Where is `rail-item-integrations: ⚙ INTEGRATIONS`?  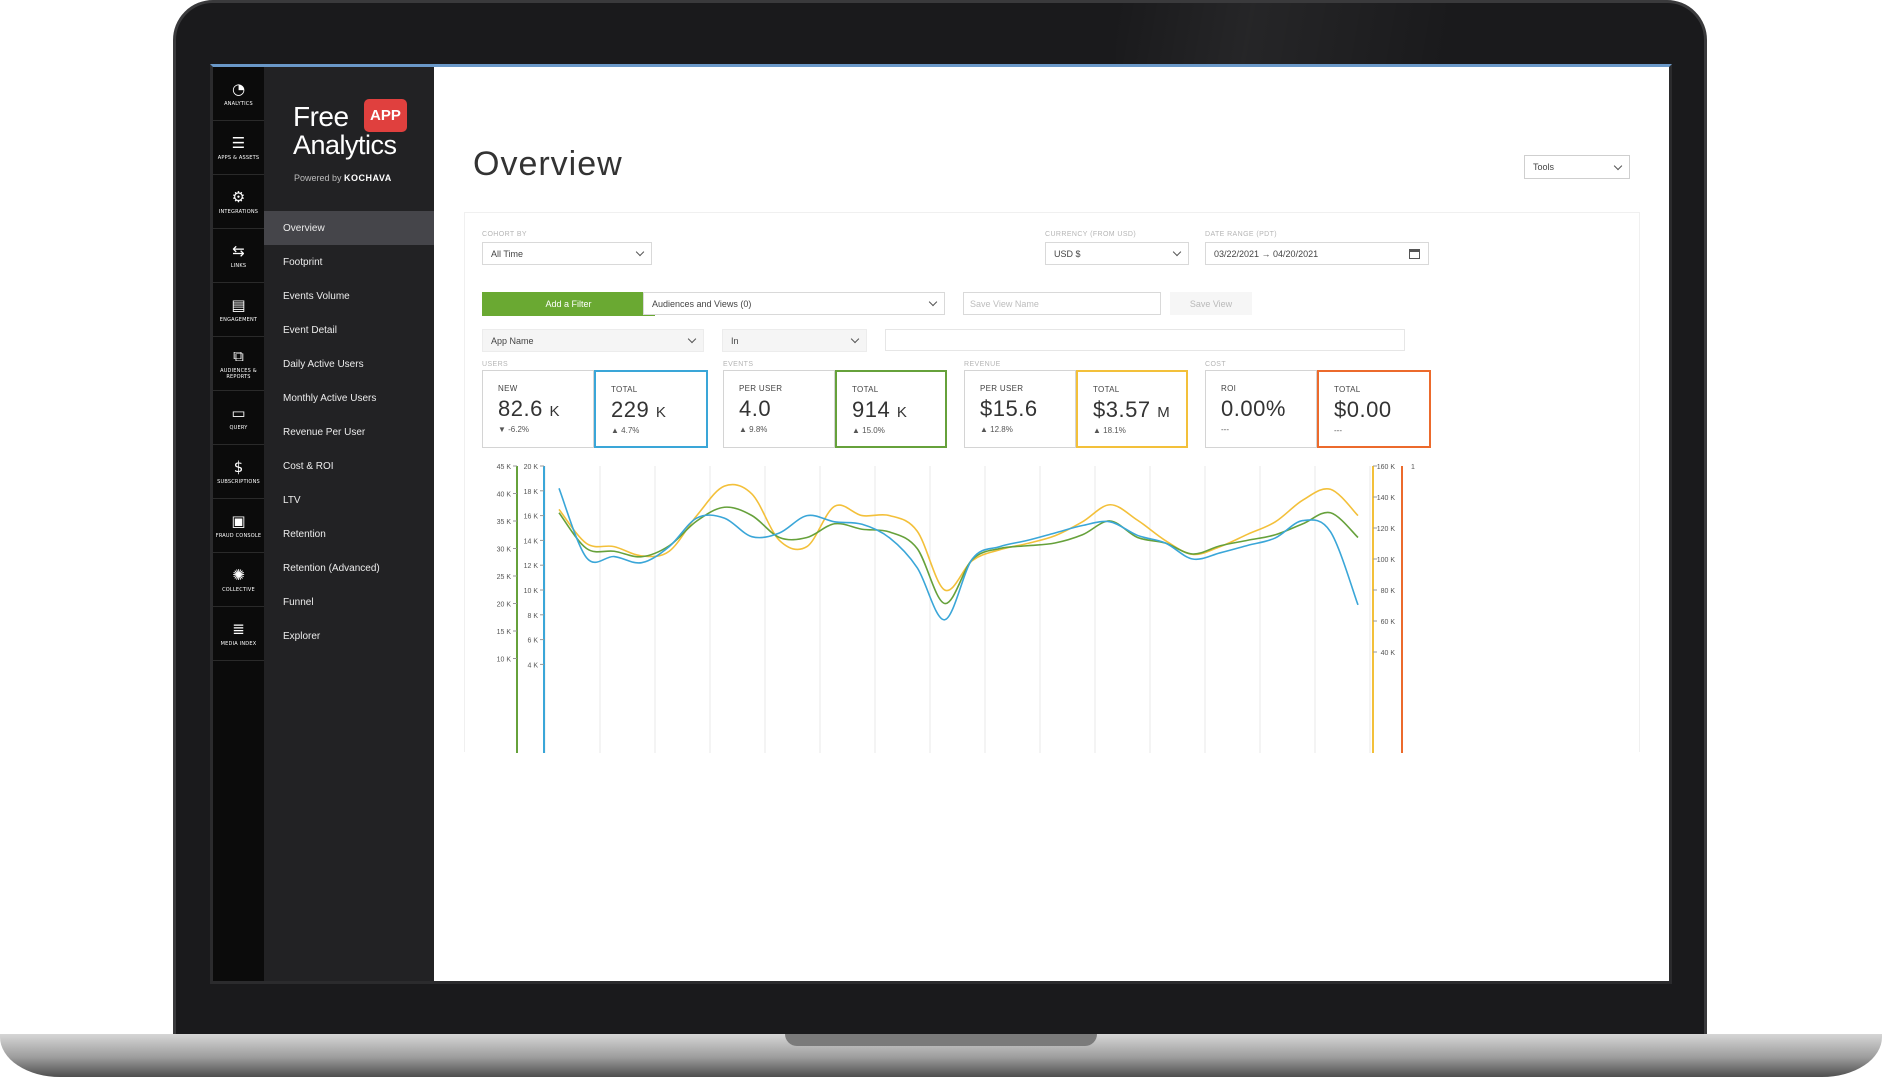 rail-item-integrations: ⚙ INTEGRATIONS is located at coordinates (238, 202).